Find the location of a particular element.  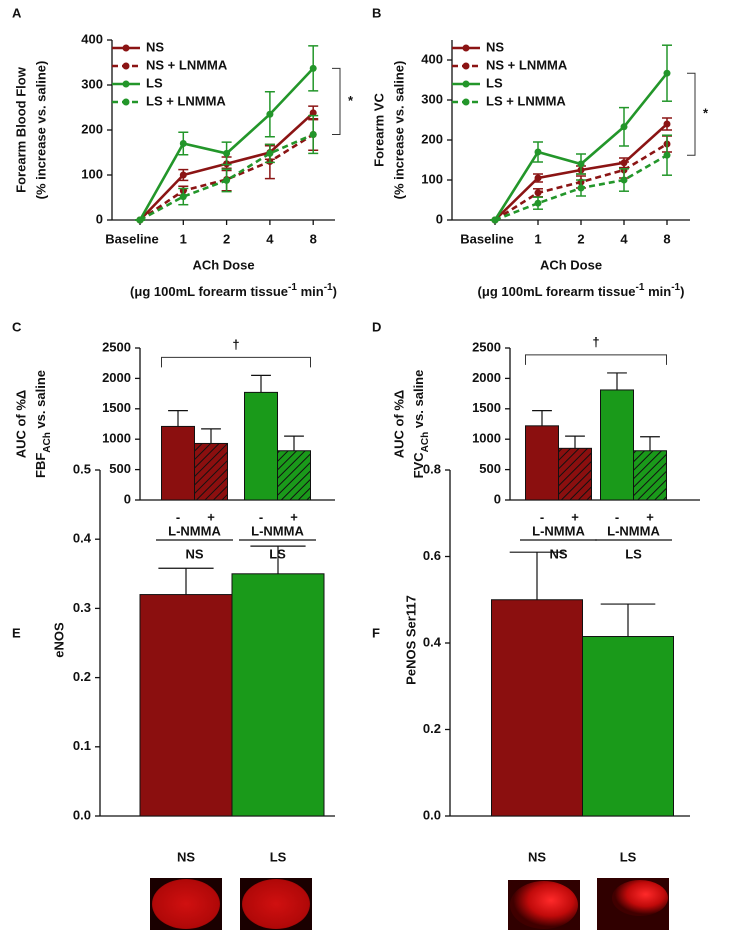

y-tick-label: 0.6 is located at coordinates (432, 555).